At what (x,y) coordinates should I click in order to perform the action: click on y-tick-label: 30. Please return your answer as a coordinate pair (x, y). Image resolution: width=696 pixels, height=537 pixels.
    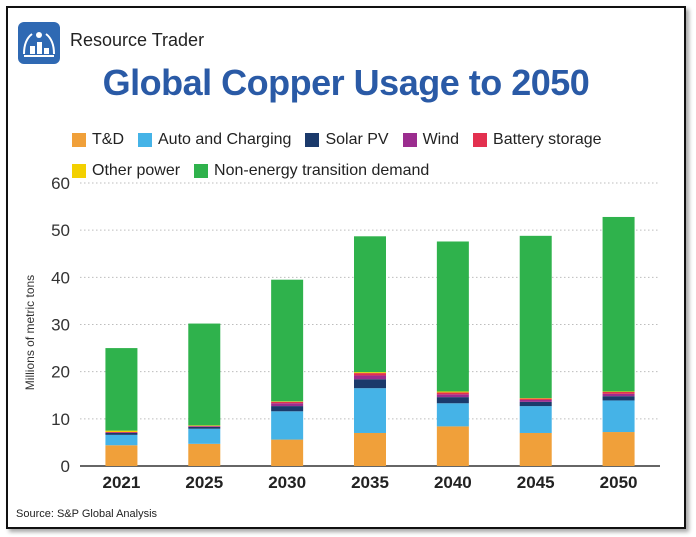
    Looking at the image, I should click on (60, 325).